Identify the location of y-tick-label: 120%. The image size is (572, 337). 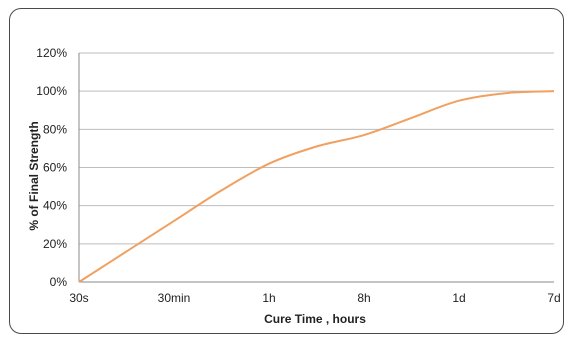
(51, 53).